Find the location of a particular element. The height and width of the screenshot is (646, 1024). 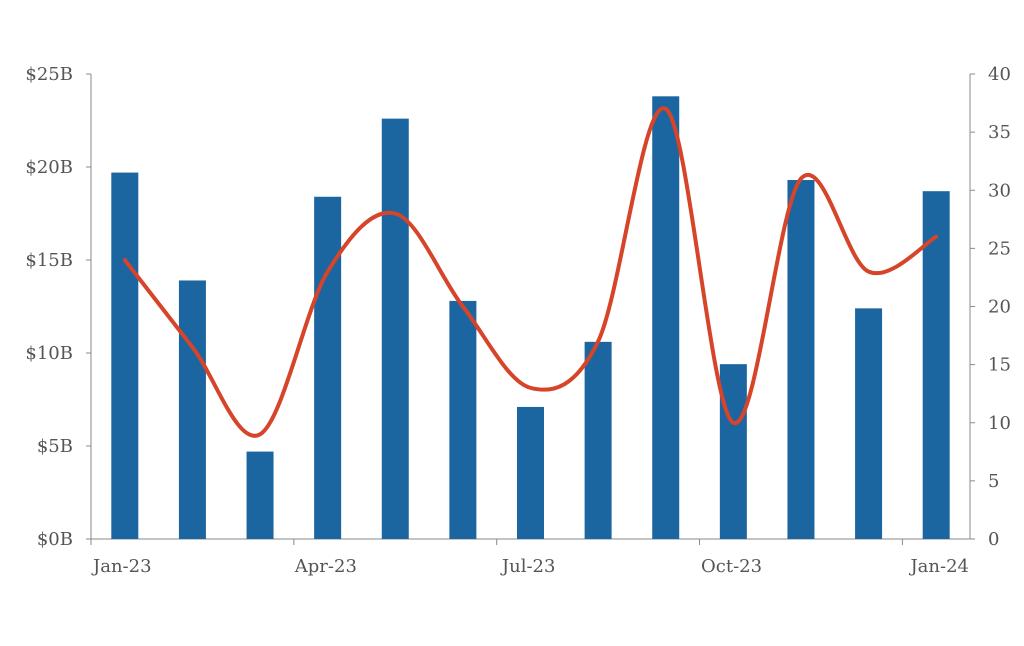

left-tick-label: $20B is located at coordinates (49, 167).